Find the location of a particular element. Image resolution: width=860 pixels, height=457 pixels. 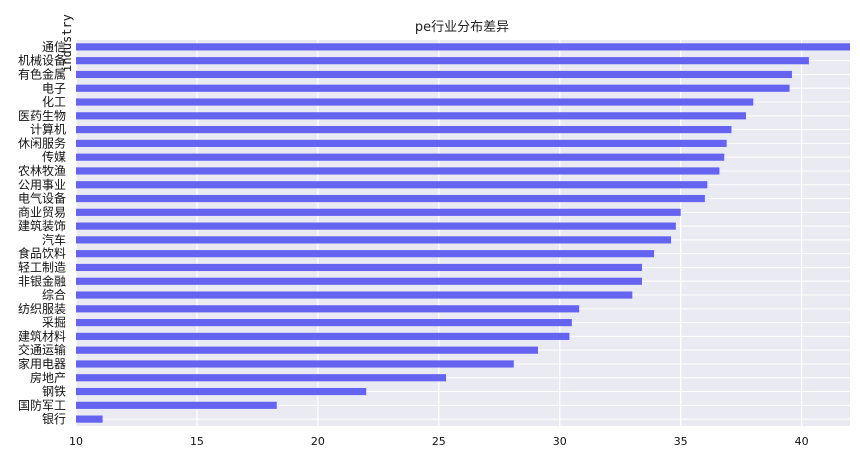

y-tick-label: 银行 is located at coordinates (54, 419).